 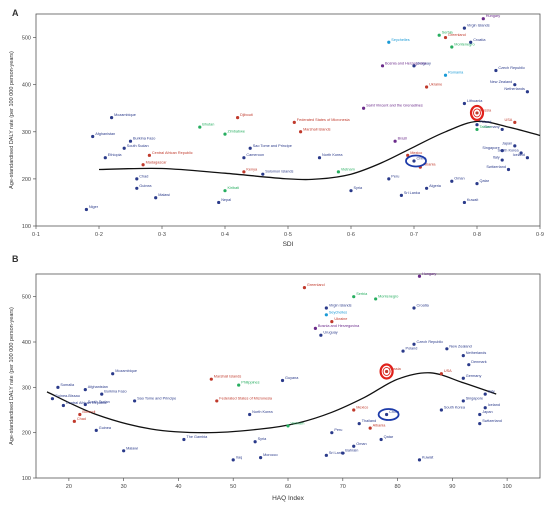 What do you see at coordinates (448, 371) in the screenshot?
I see `point-label: USA` at bounding box center [448, 371].